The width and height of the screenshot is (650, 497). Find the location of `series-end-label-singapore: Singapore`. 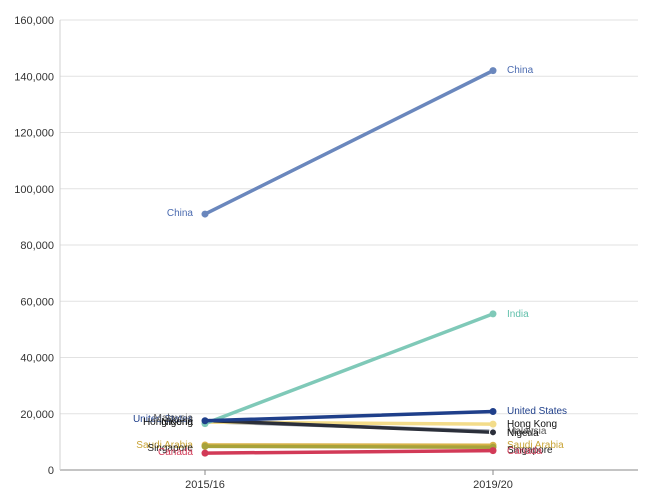

series-end-label-singapore: Singapore is located at coordinates (530, 450).